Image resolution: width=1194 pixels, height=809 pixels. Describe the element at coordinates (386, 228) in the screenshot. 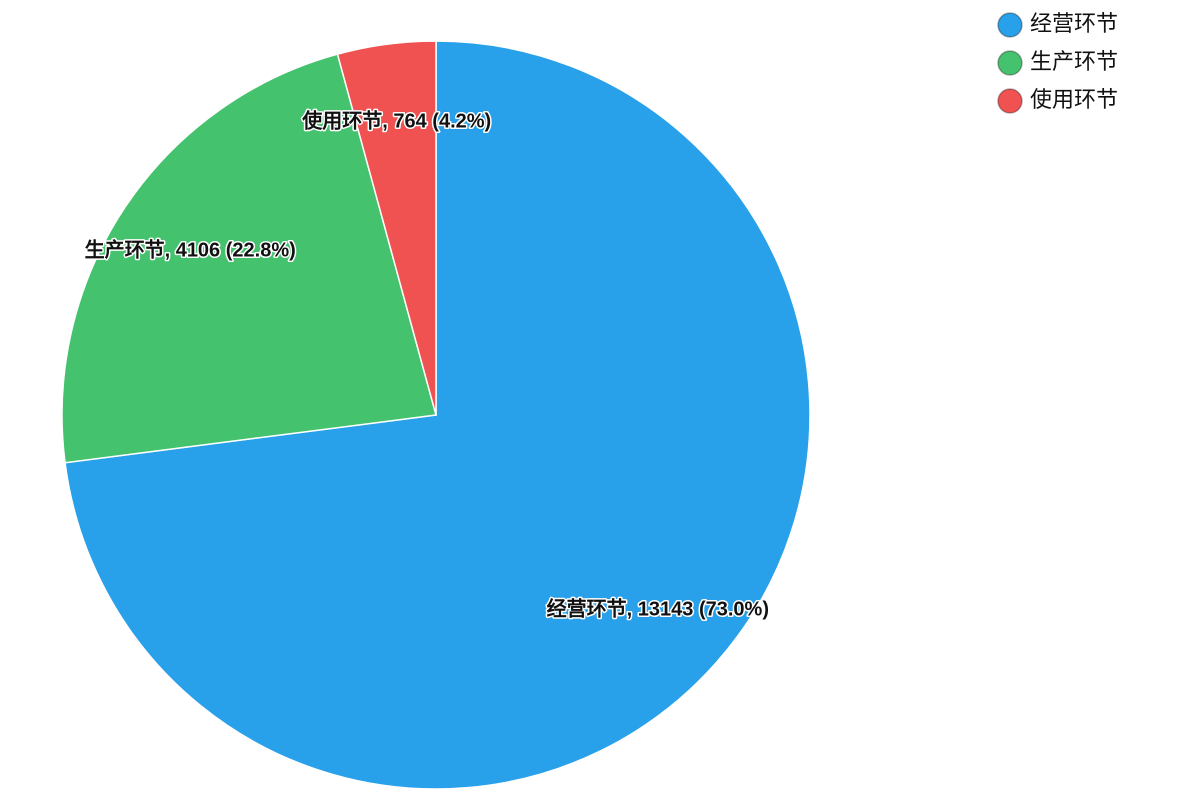

I see `pie-slice` at that location.